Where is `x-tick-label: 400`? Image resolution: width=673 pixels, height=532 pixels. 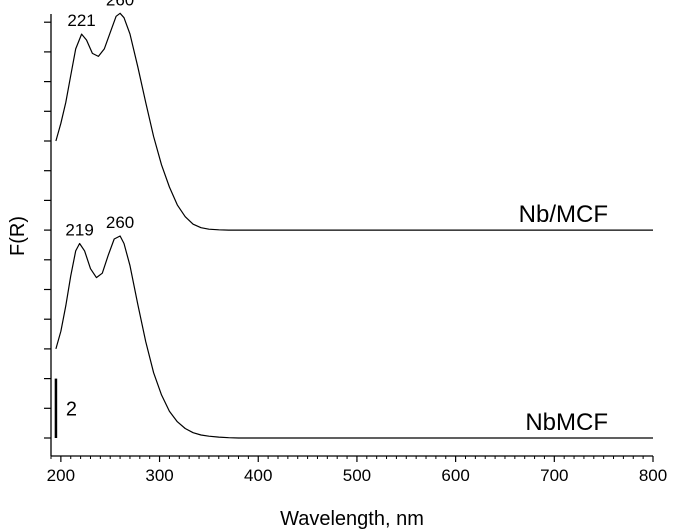 x-tick-label: 400 is located at coordinates (258, 475).